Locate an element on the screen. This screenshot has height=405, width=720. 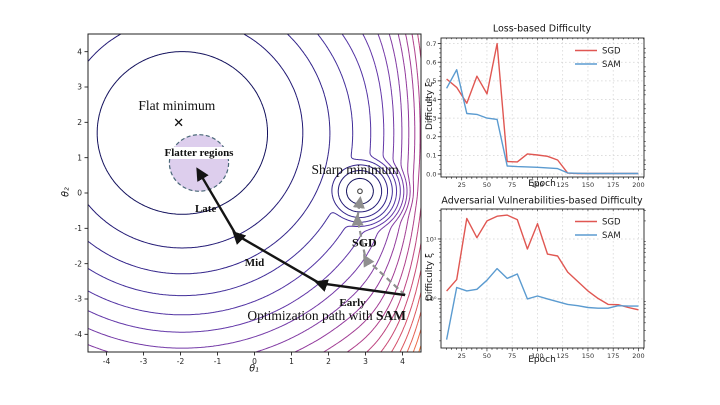
svg-text: 0.7 is located at coordinates (431, 44).